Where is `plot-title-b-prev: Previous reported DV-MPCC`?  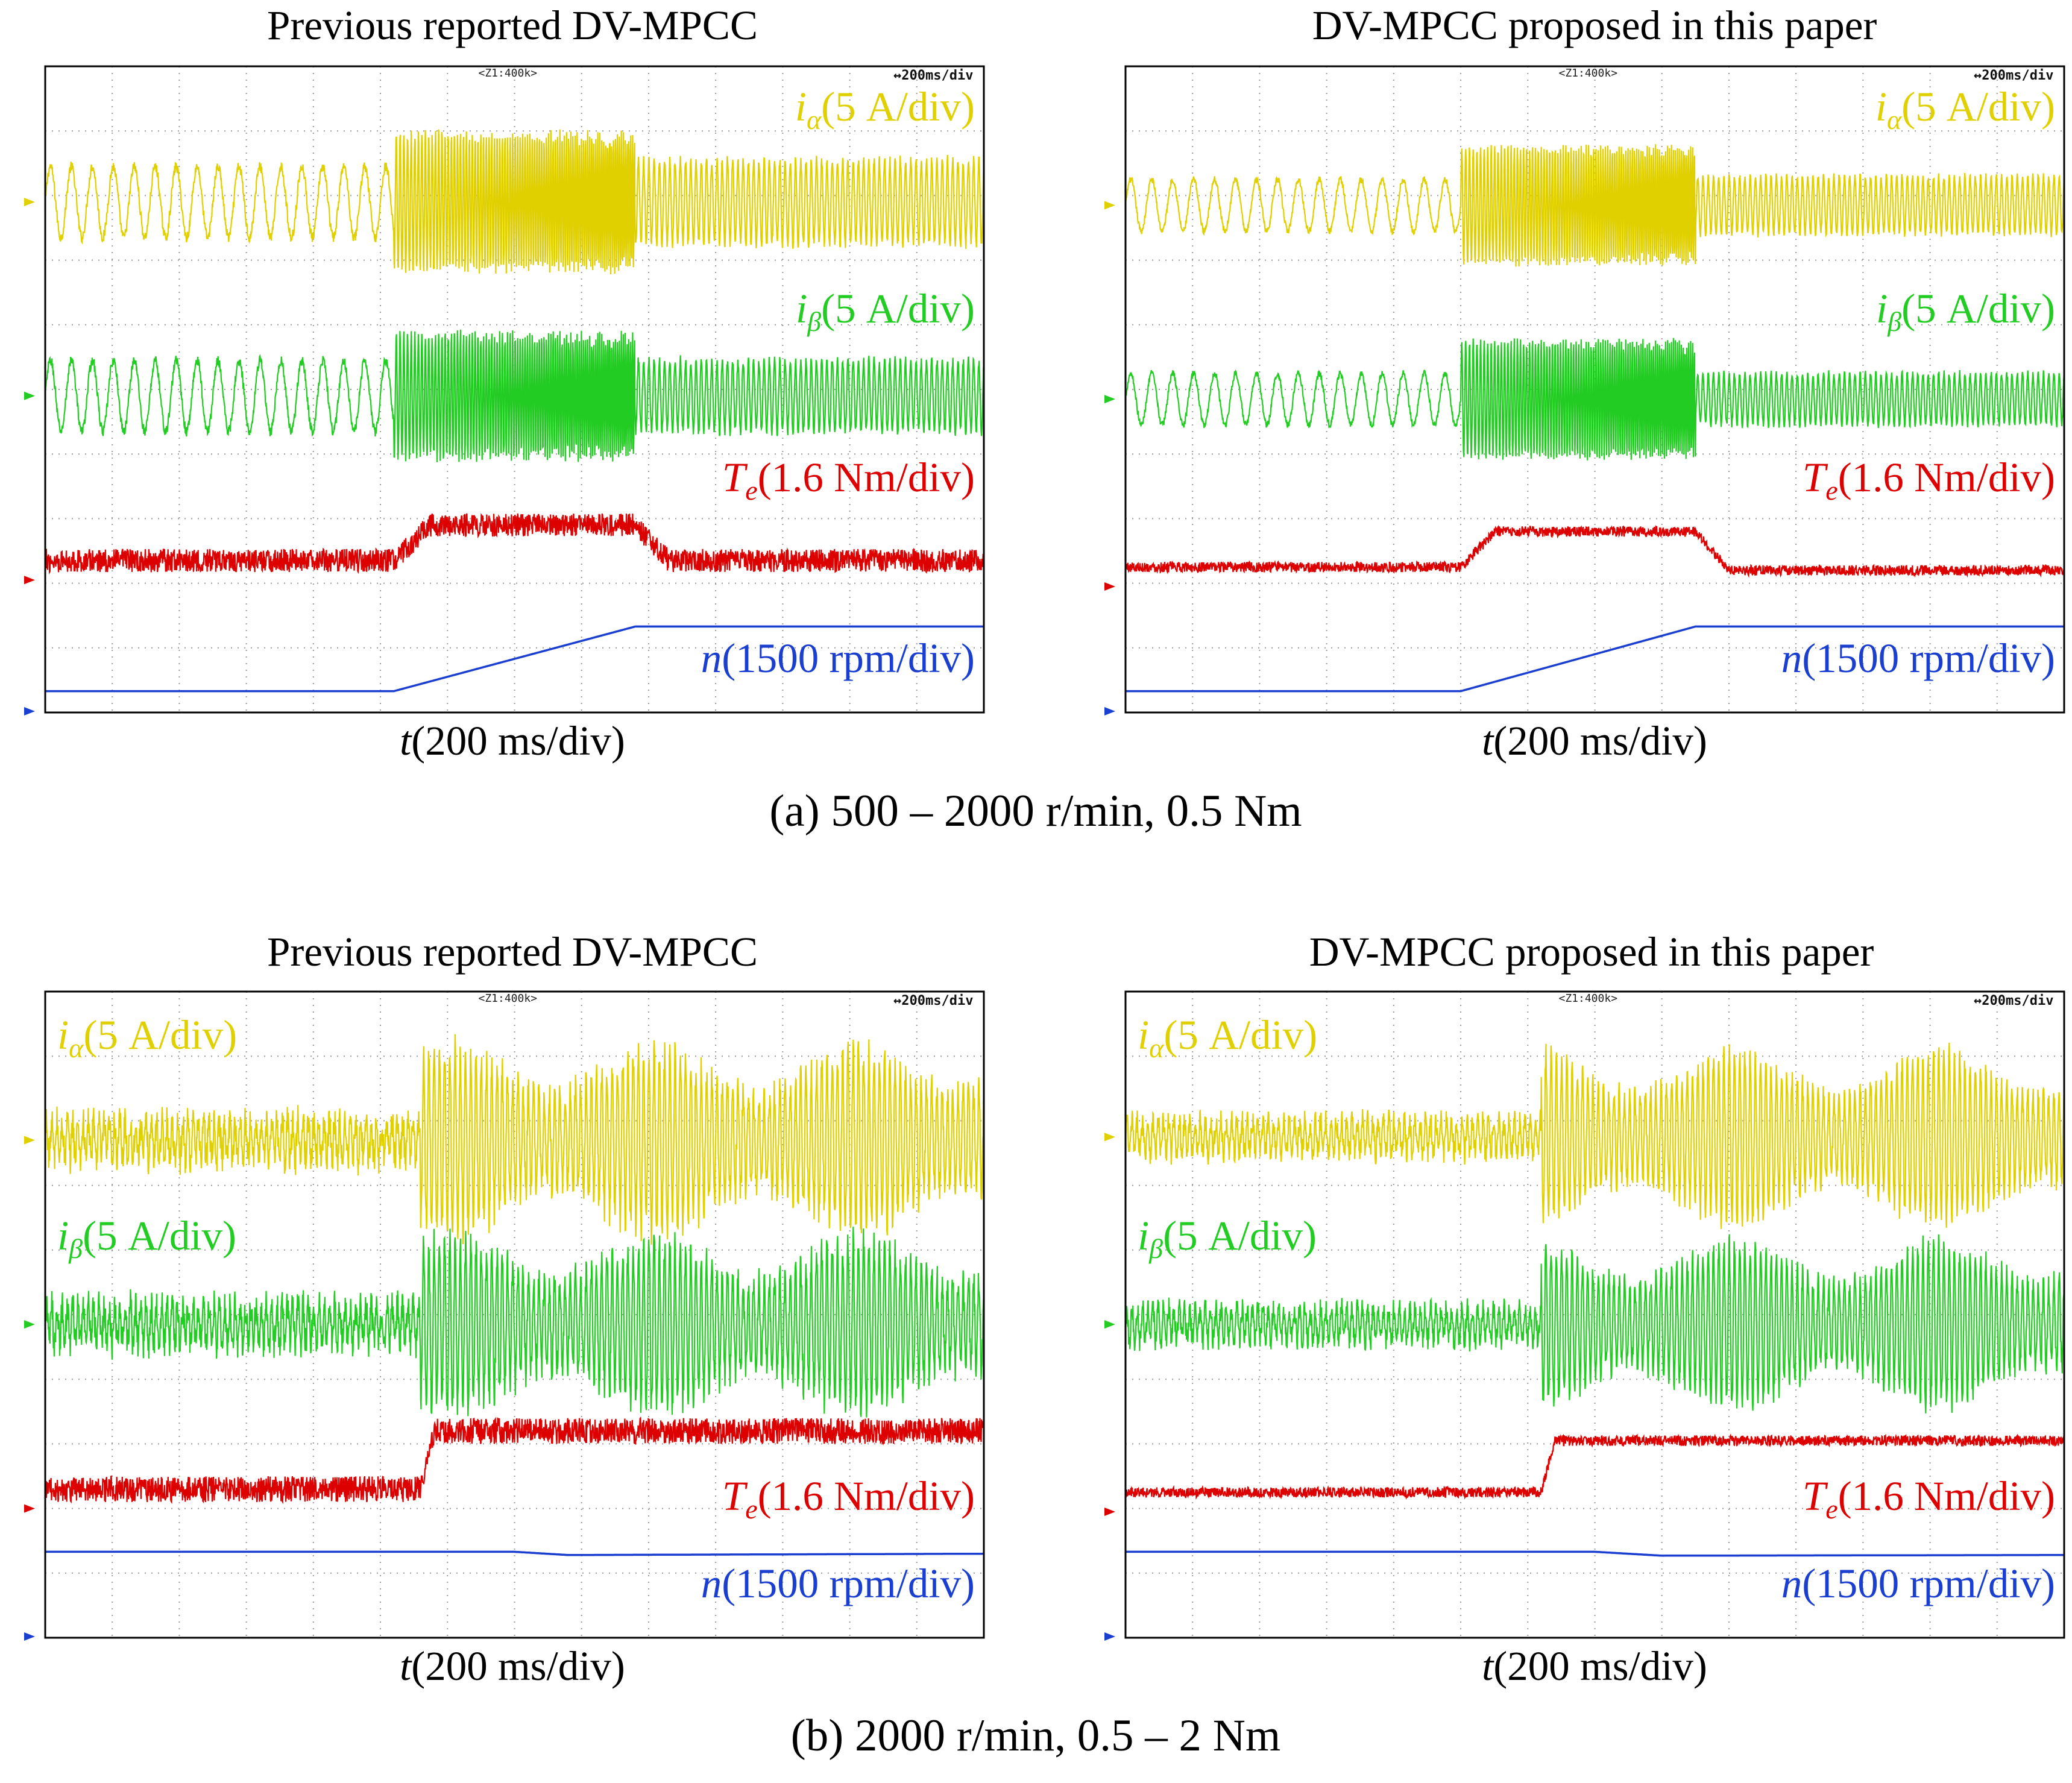 plot-title-b-prev: Previous reported DV-MPCC is located at coordinates (512, 952).